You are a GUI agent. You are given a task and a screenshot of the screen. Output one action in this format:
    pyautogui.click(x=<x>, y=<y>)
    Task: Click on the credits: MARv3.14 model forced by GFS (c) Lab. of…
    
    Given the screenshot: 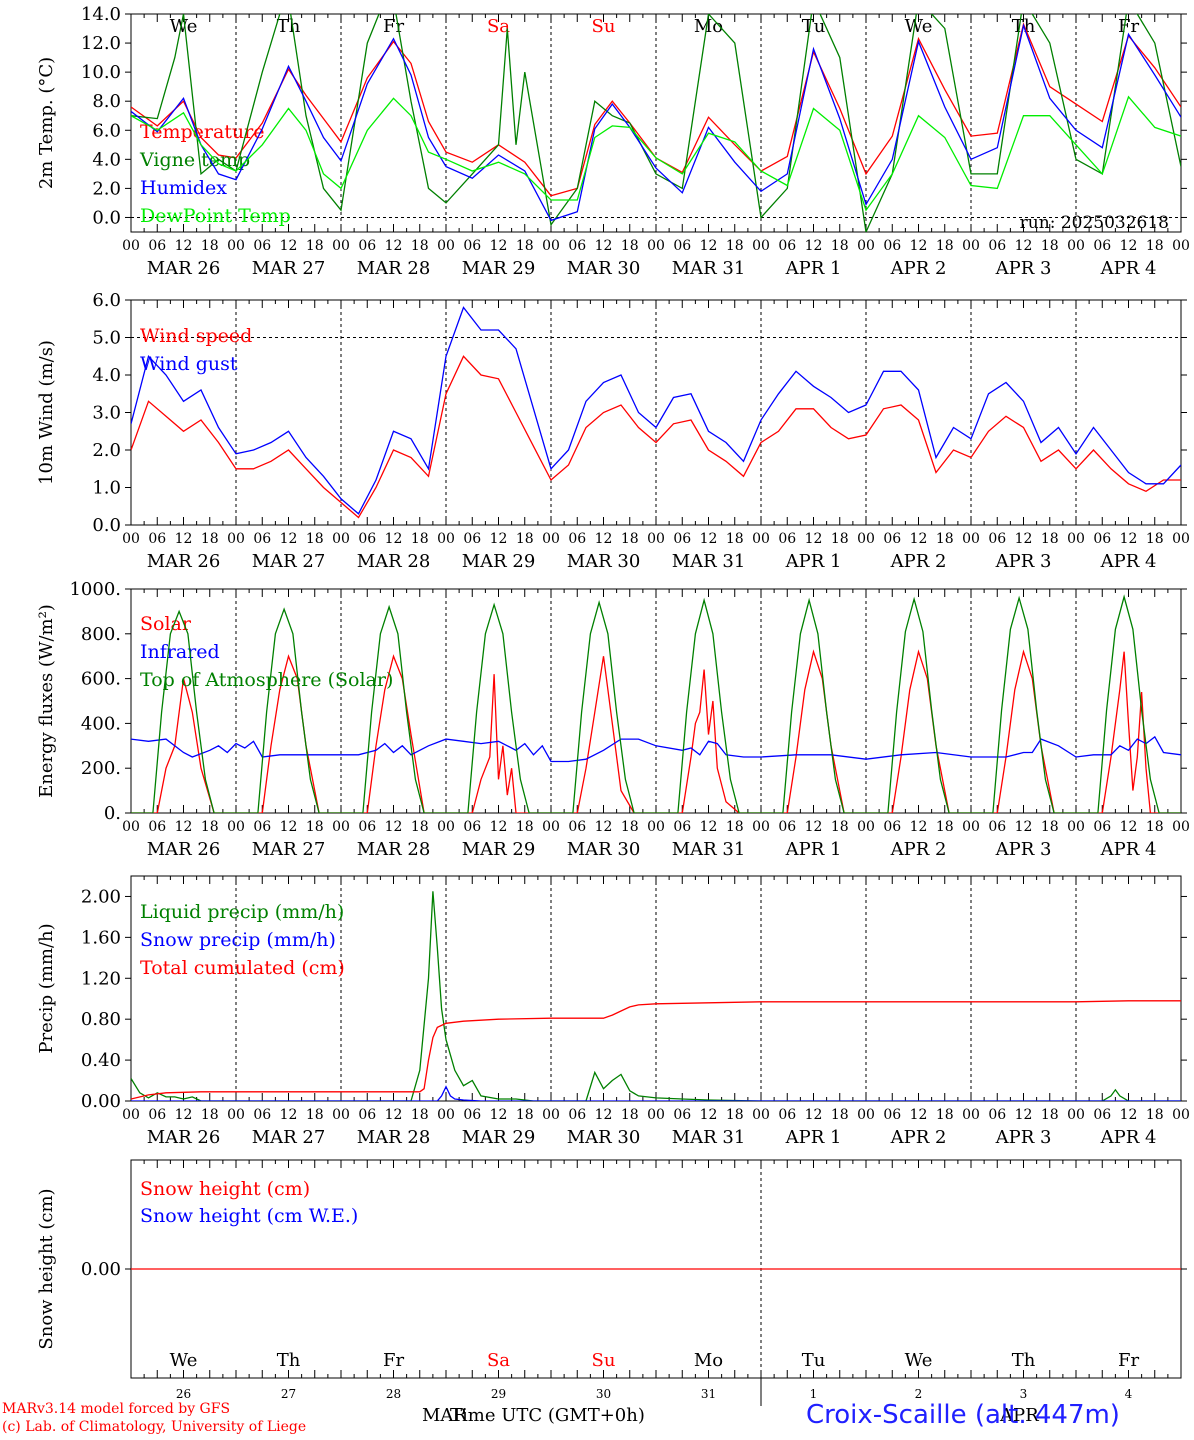 What is the action you would take?
    pyautogui.click(x=154, y=1418)
    